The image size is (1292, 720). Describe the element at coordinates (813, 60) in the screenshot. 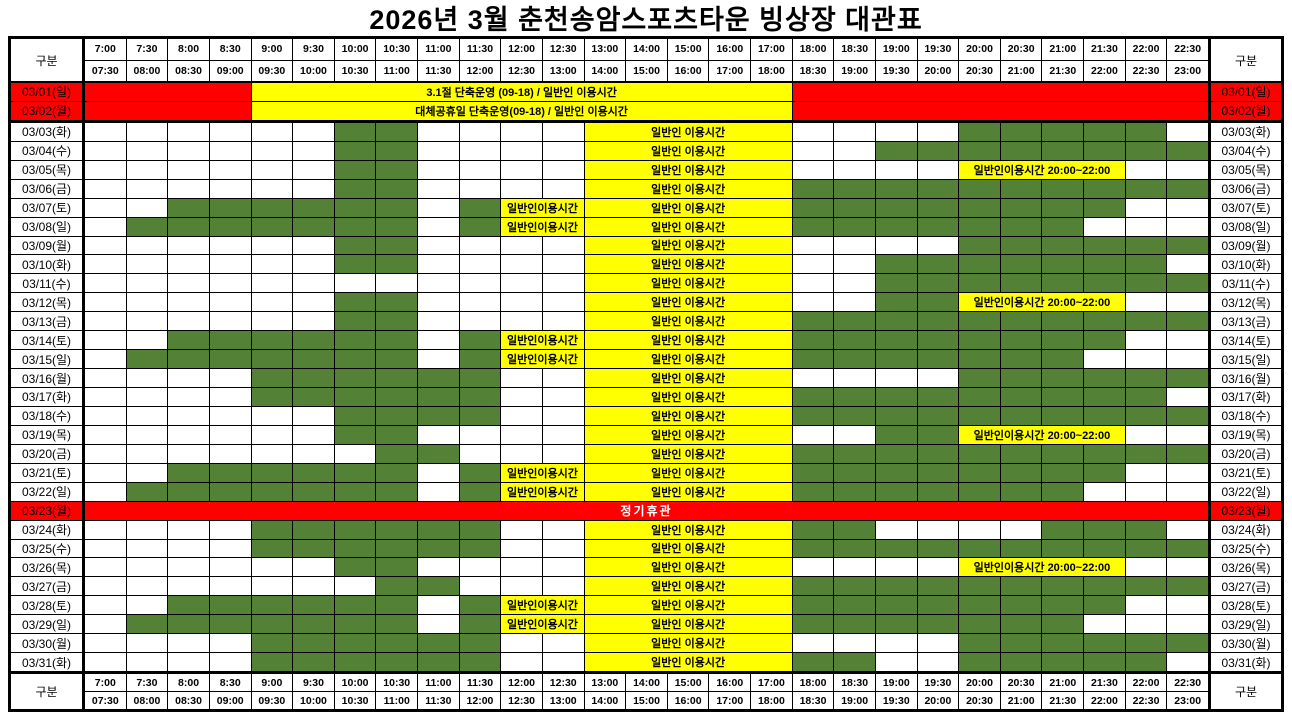

I see `time-header-cell: 18:00 18:30` at that location.